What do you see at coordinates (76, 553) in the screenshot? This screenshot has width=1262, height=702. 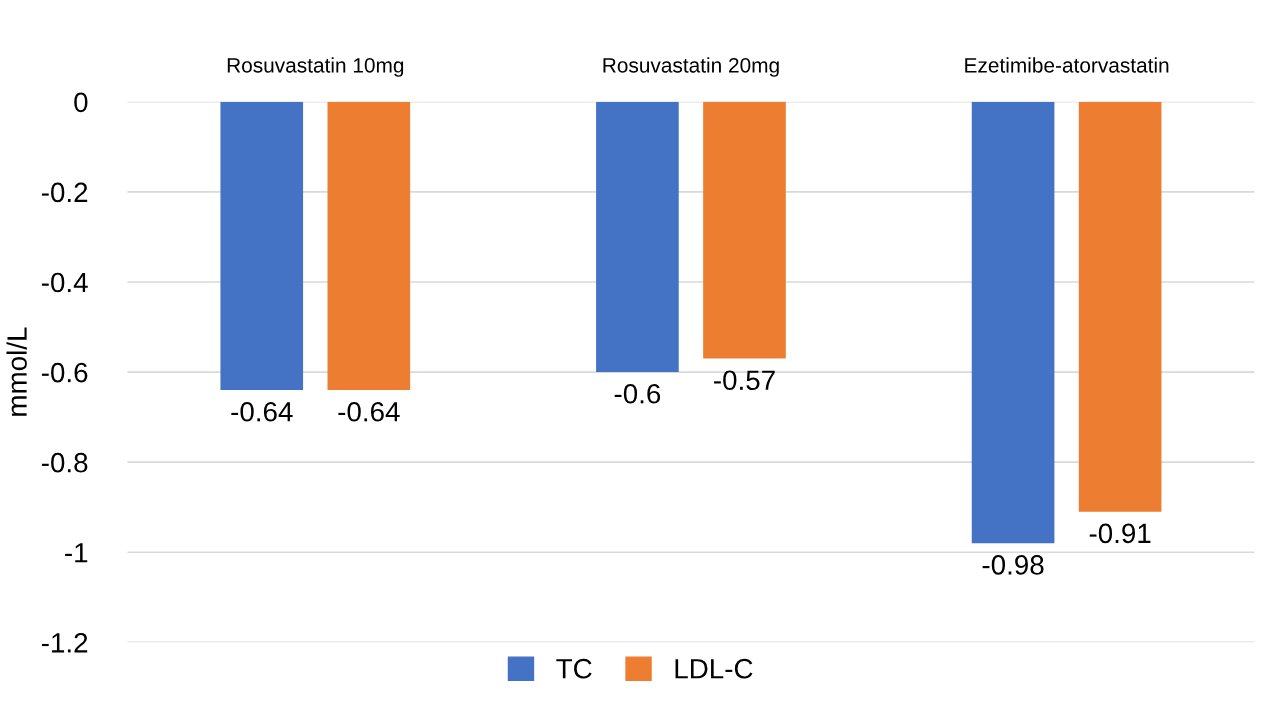 I see `y-tick-label: -1` at bounding box center [76, 553].